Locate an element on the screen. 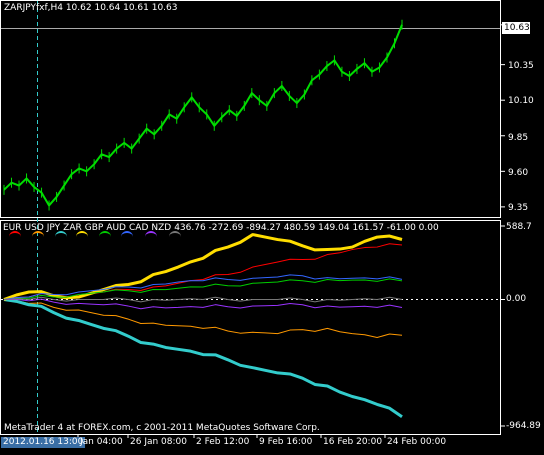 This screenshot has height=455, width=544. time-tick-label: 16 Feb 20:00 is located at coordinates (353, 442).